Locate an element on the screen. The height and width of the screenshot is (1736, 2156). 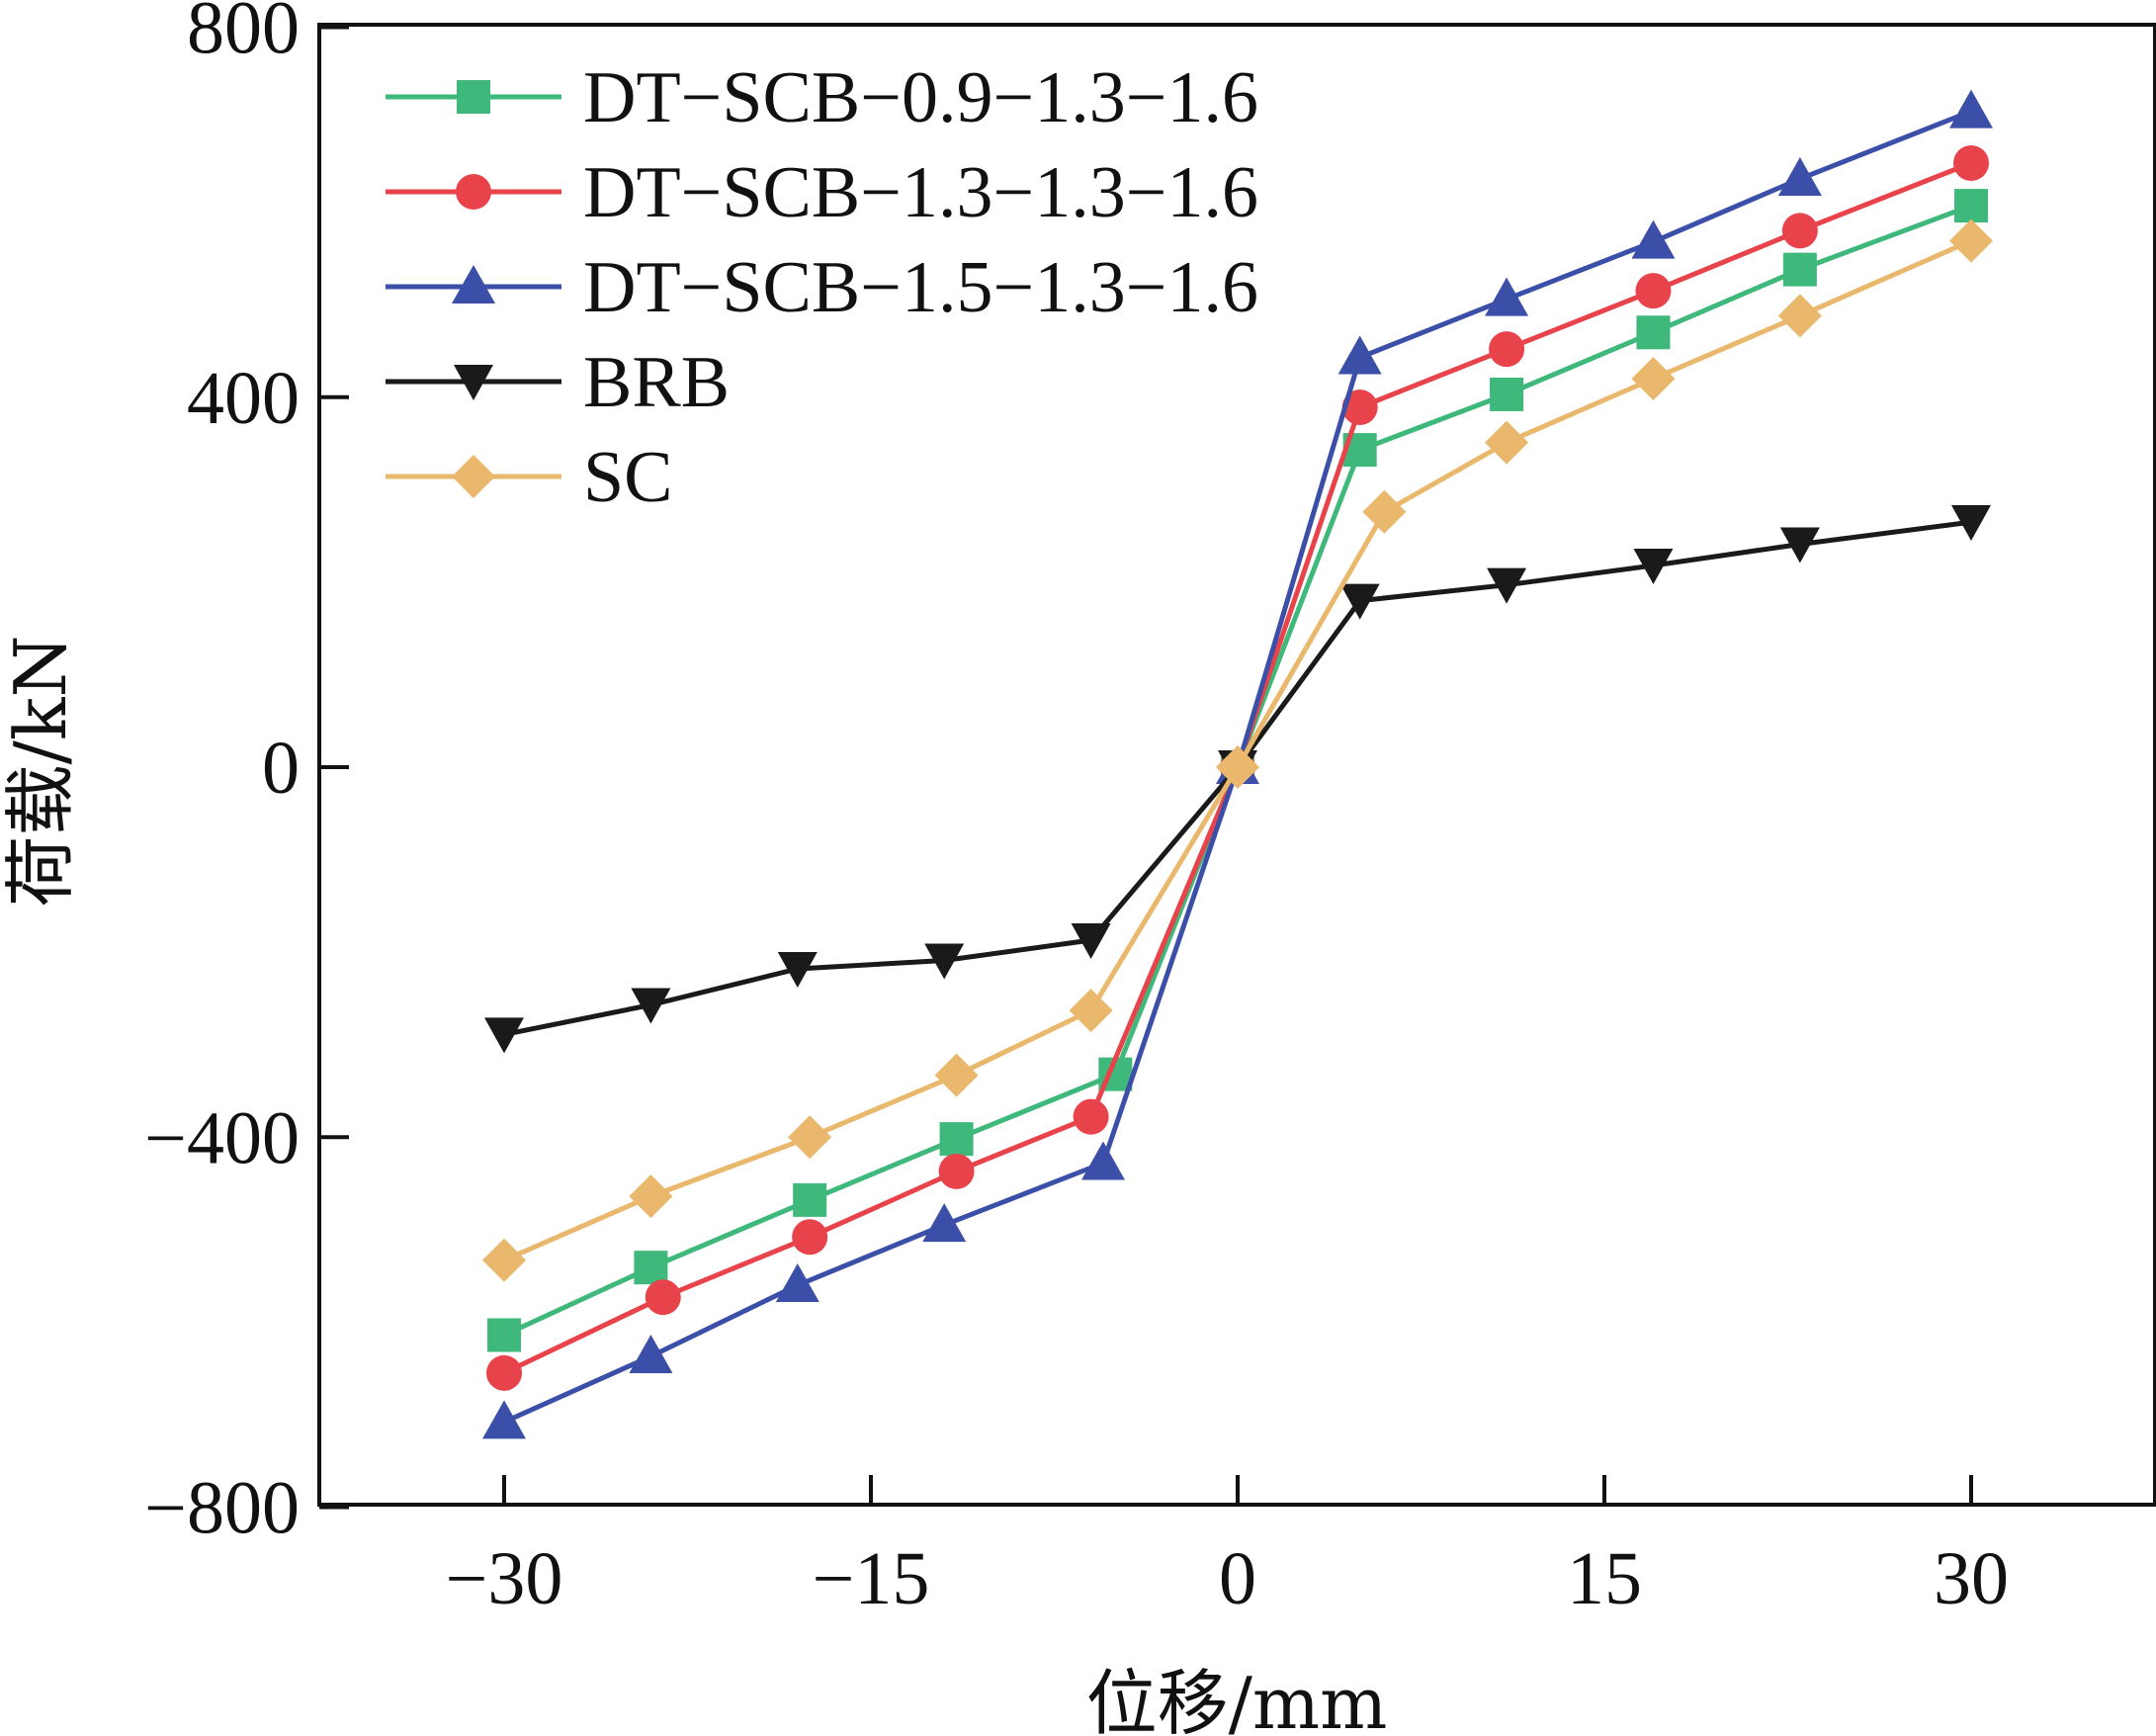
legend-item: DT−SCB−0.9−1.3−1.6 is located at coordinates (822, 97).